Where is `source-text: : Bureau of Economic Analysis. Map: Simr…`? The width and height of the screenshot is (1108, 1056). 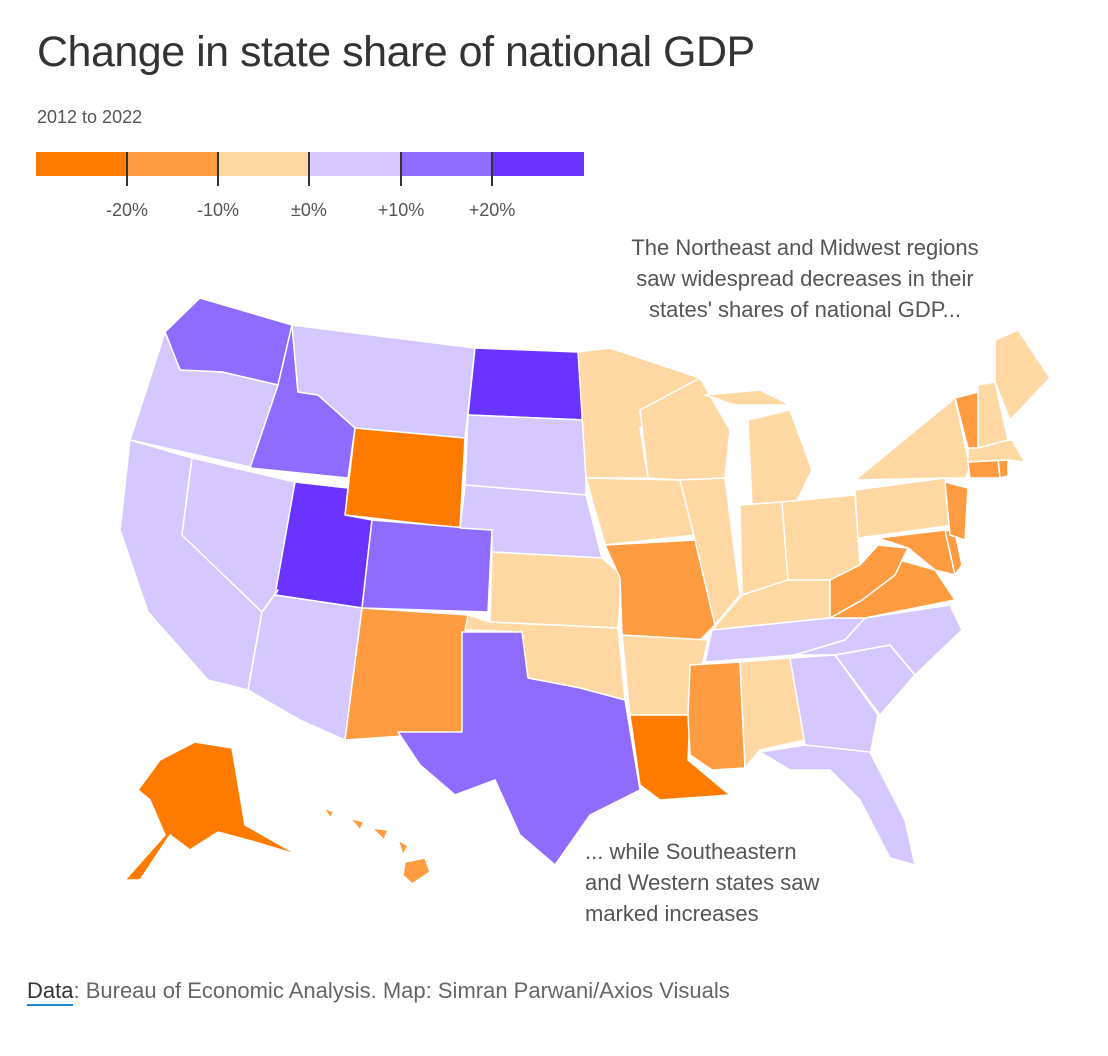 source-text: : Bureau of Economic Analysis. Map: Simr… is located at coordinates (401, 990).